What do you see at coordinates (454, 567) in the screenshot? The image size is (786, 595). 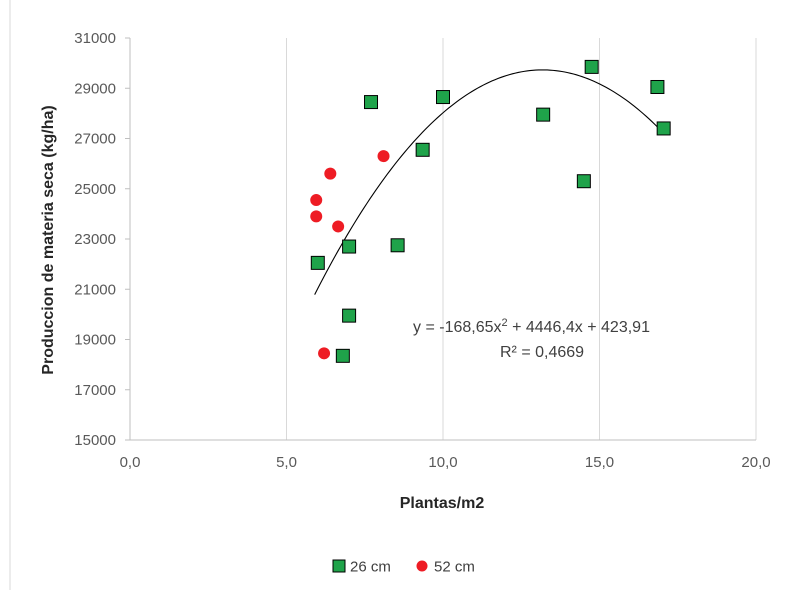 I see `legend-label: 52 cm` at bounding box center [454, 567].